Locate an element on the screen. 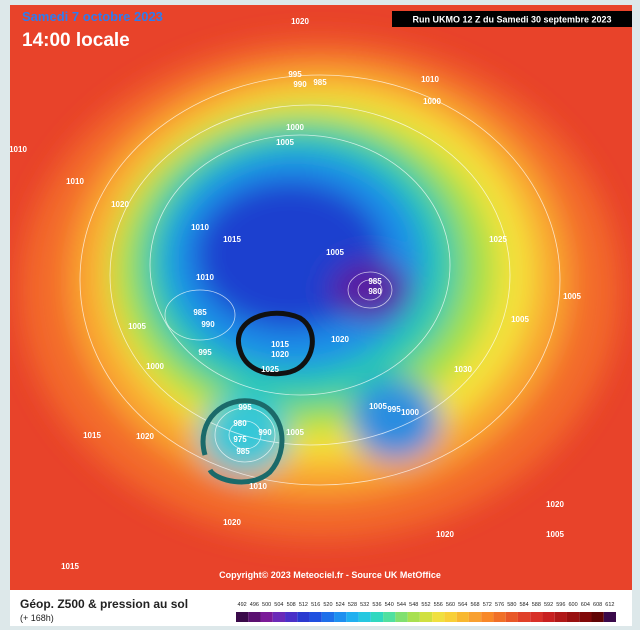 The image size is (640, 630). scale-label: 540 is located at coordinates (389, 605).